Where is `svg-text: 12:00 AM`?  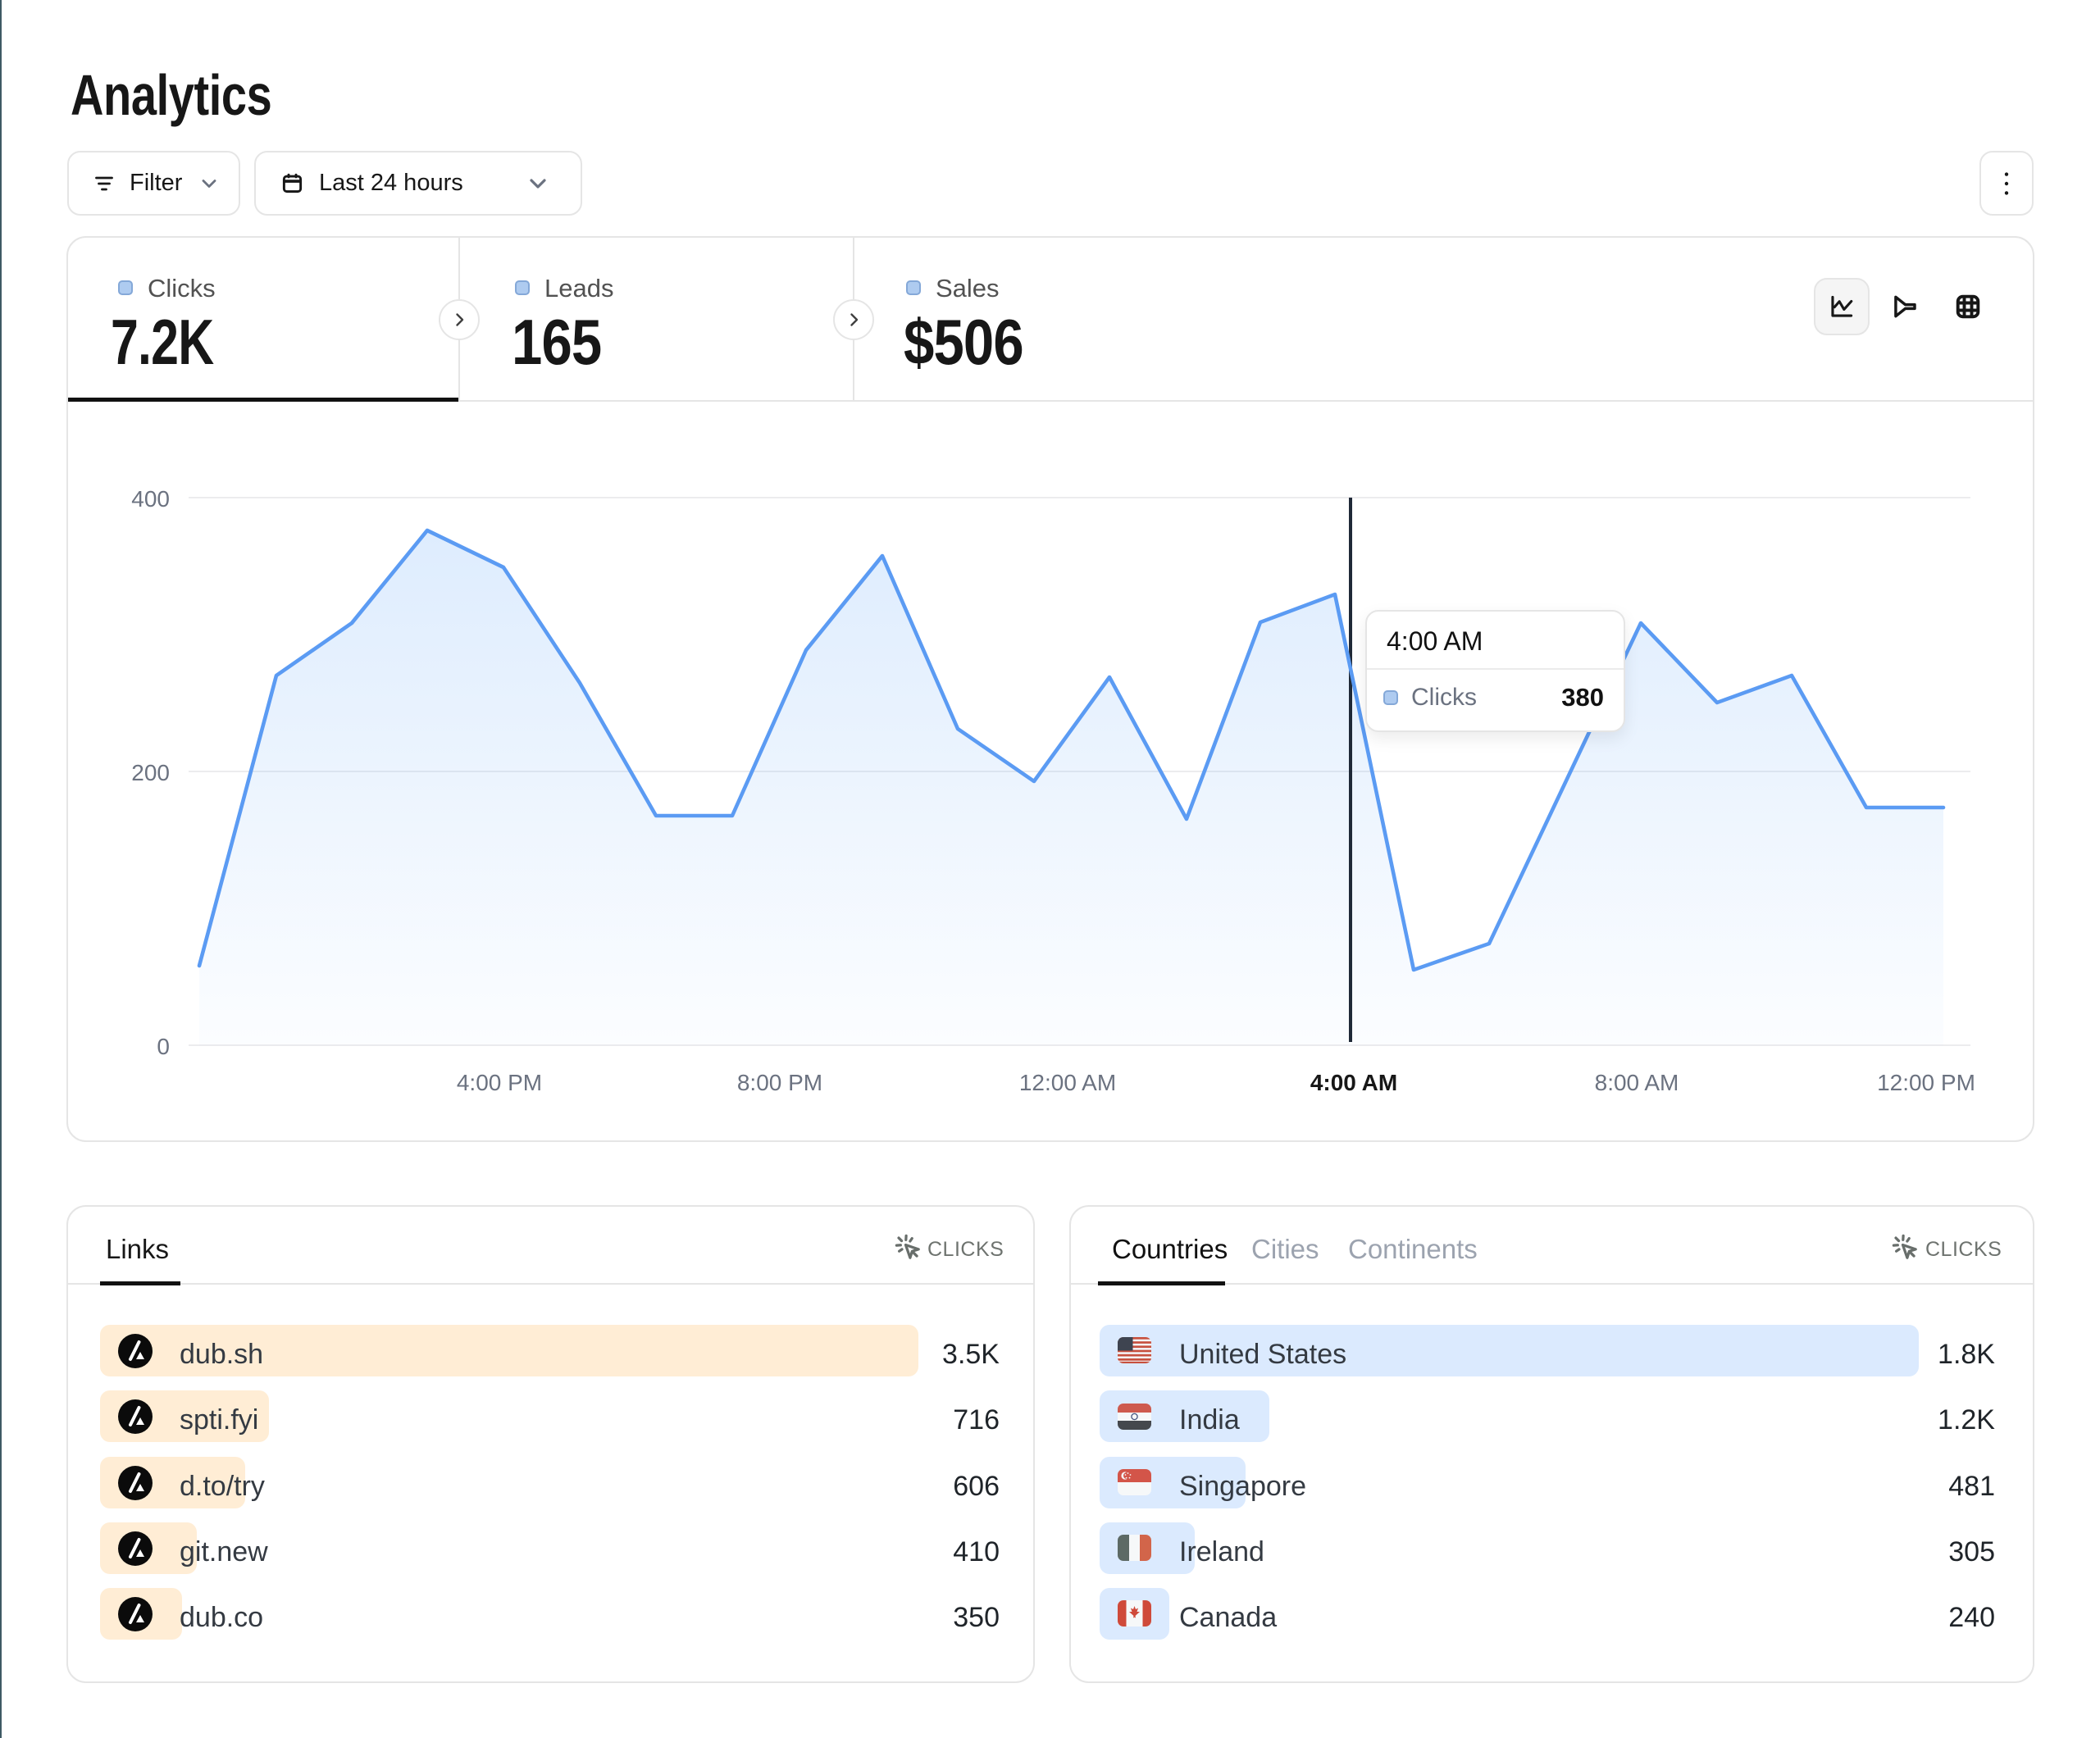 svg-text: 12:00 AM is located at coordinates (1067, 1082).